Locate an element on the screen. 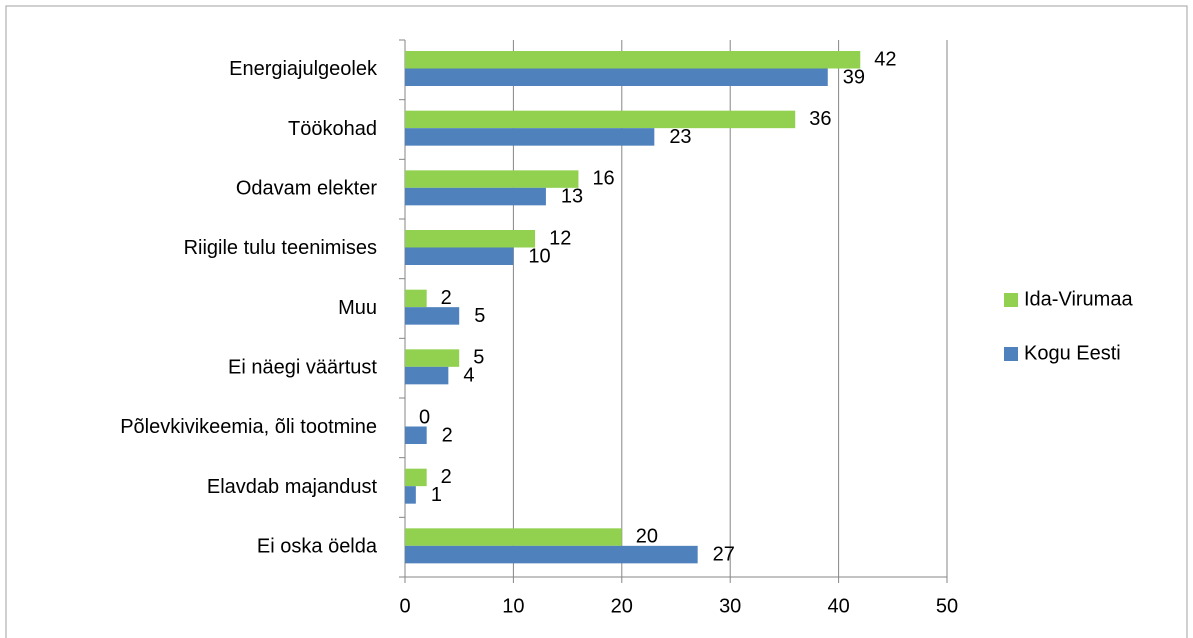 The image size is (1193, 638). category-label: Elavdab majandust is located at coordinates (292, 487).